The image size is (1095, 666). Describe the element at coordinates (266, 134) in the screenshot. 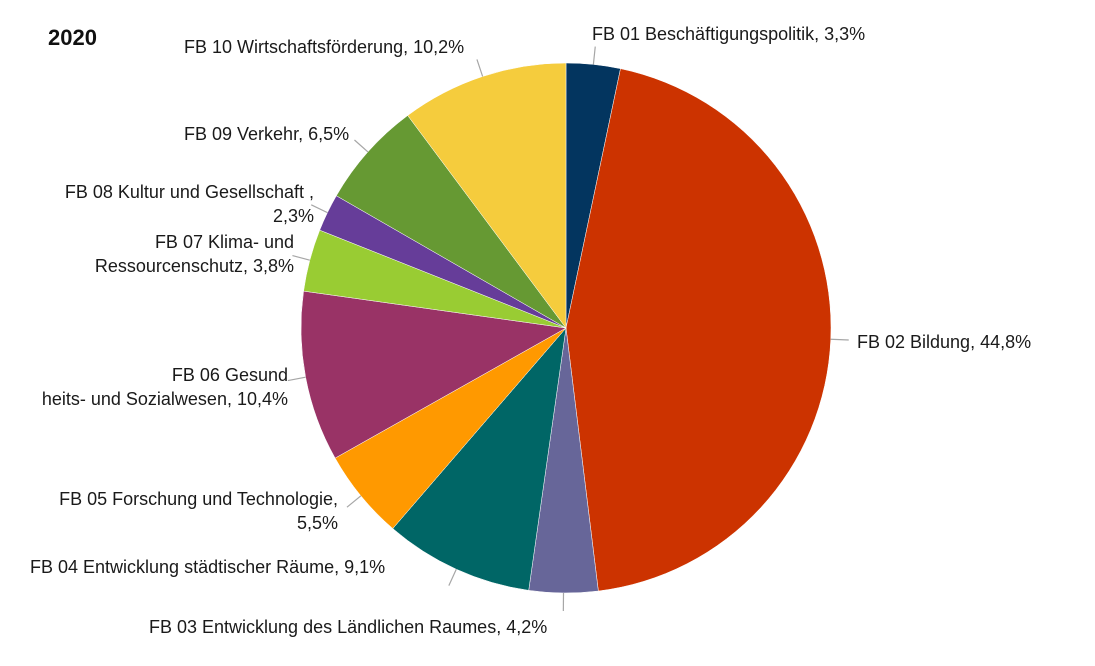

I see `slice-label: FB 09 Verkehr, 6,5%` at that location.